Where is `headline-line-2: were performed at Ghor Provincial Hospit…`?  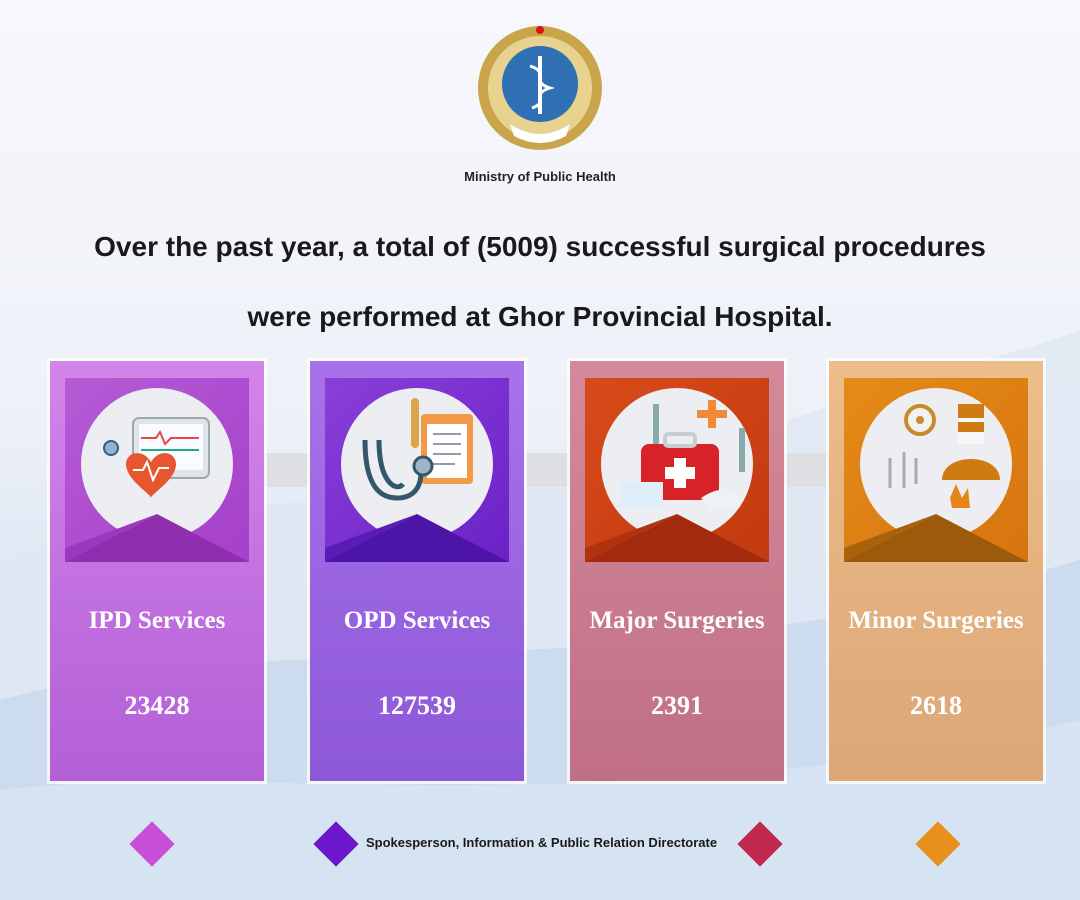
headline-line-2: were performed at Ghor Provincial Hospit… is located at coordinates (540, 316).